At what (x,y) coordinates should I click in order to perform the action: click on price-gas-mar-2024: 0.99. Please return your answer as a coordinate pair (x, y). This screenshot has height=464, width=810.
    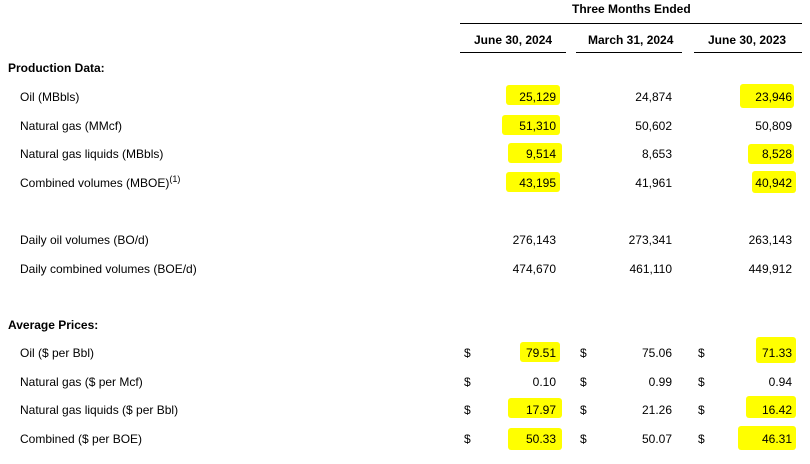
    Looking at the image, I should click on (660, 382).